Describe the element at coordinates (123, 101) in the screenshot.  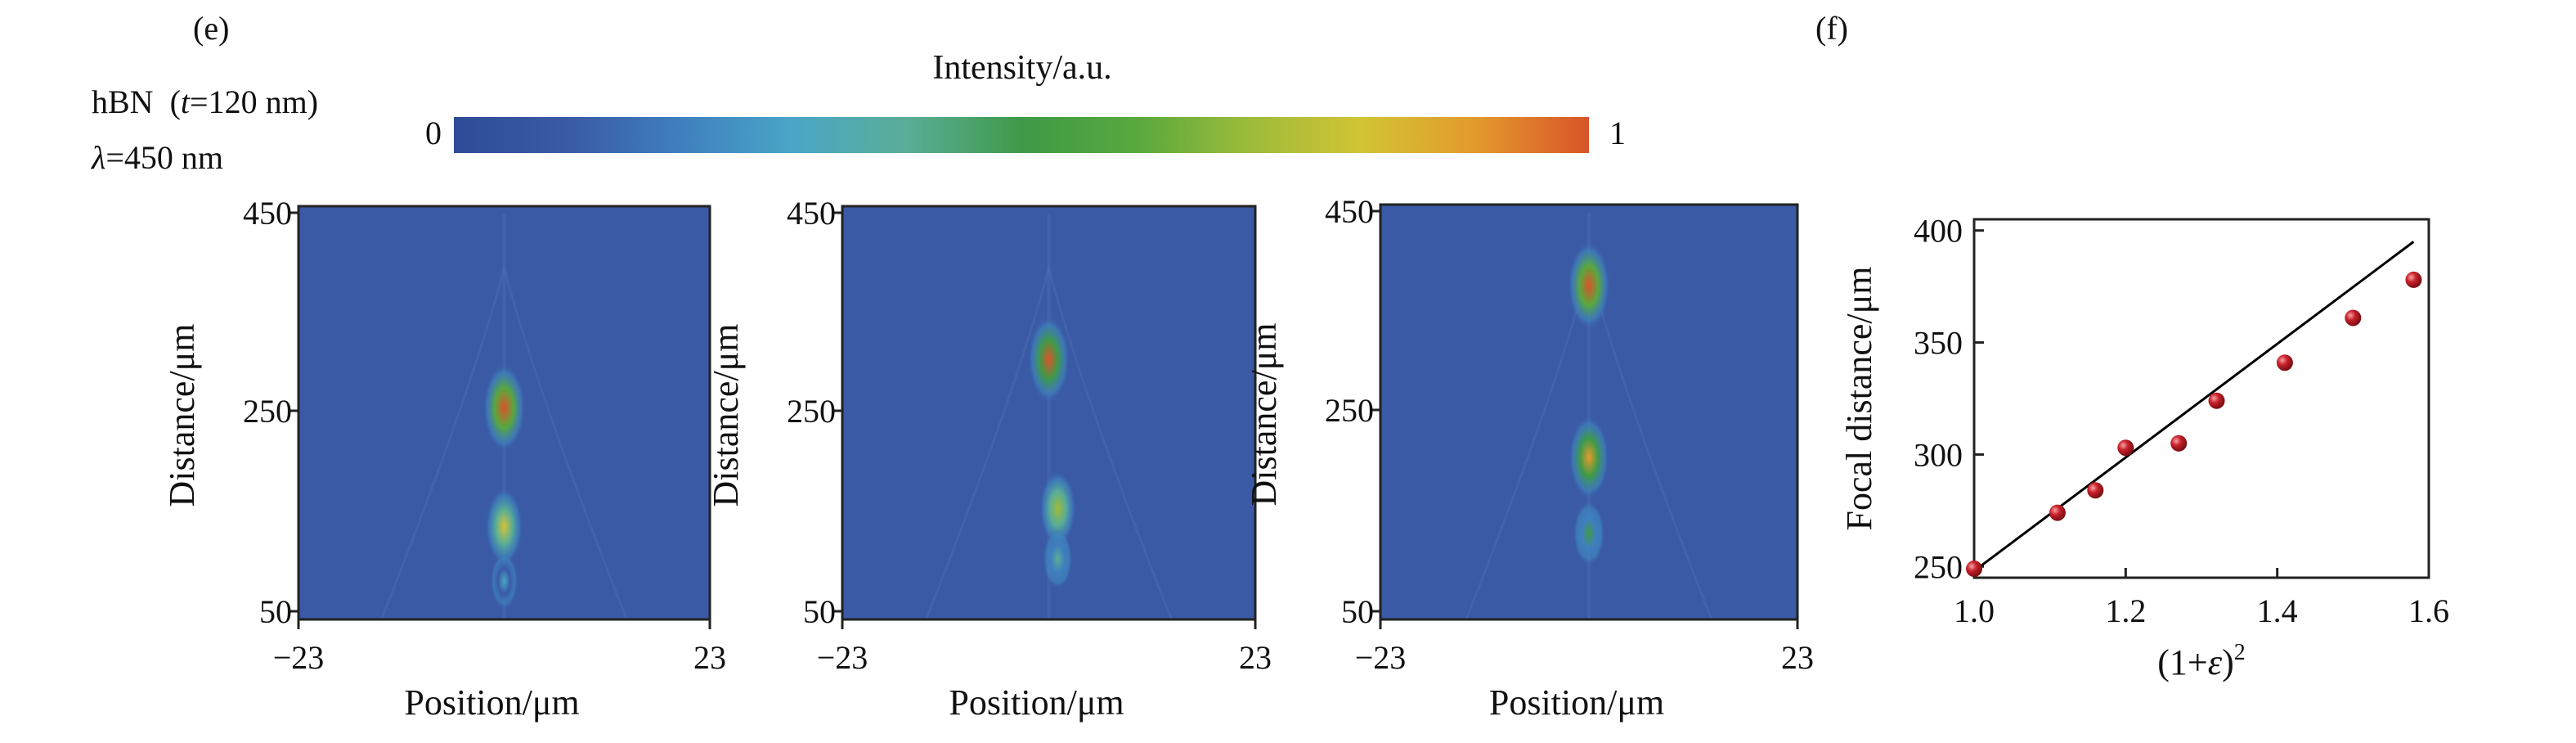
I see `sample-material: hBN` at that location.